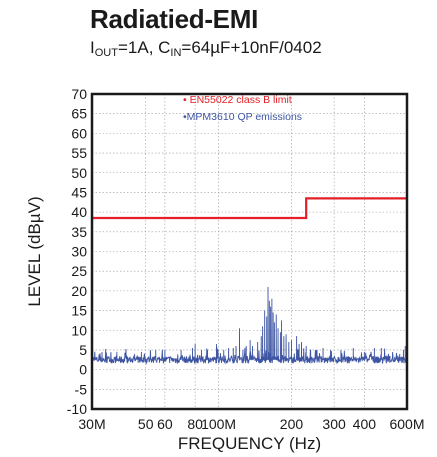 Image resolution: width=437 pixels, height=457 pixels. I want to click on subtitle-cin-subscript: IN, so click(176, 53).